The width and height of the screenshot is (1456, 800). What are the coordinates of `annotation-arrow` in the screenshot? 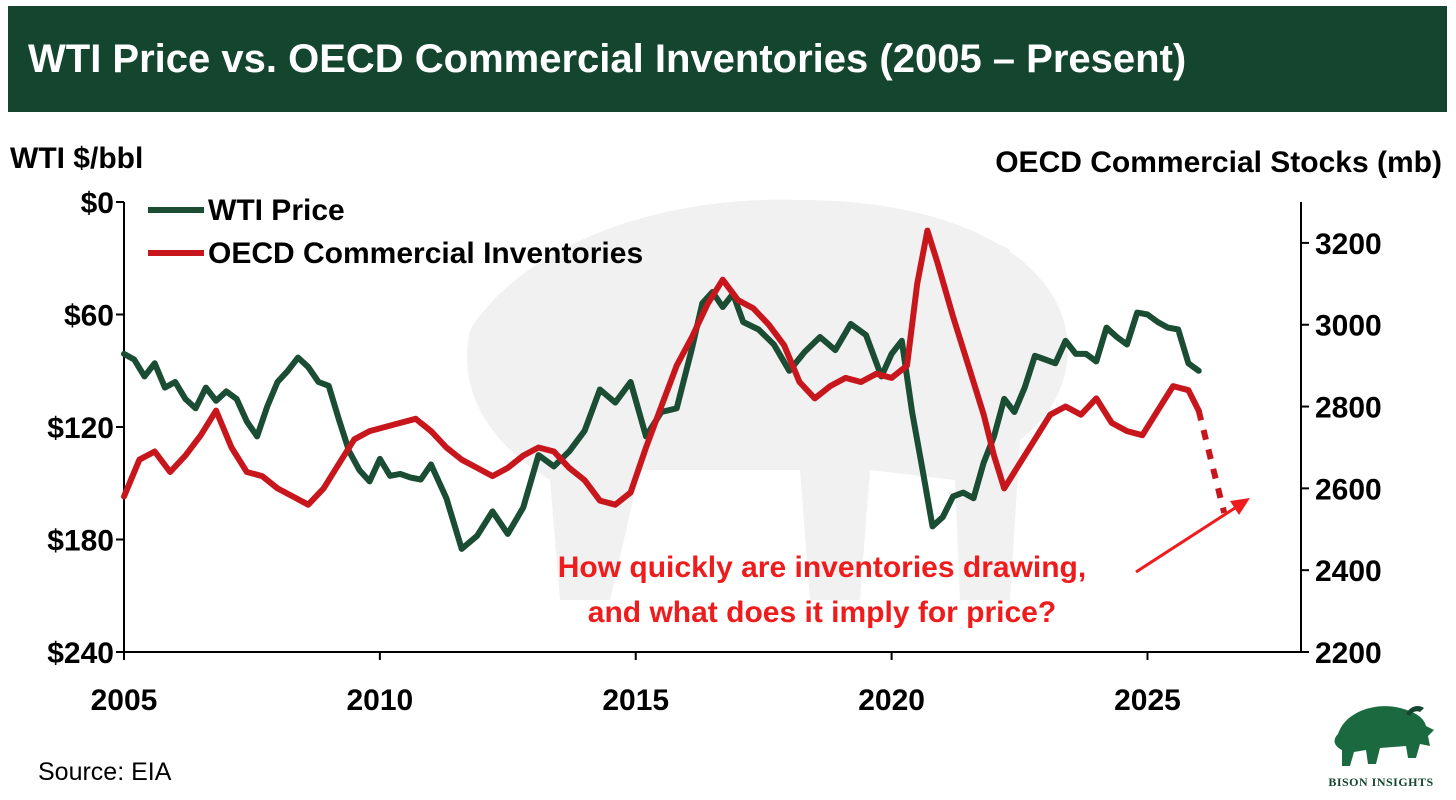 It's located at (1187, 539).